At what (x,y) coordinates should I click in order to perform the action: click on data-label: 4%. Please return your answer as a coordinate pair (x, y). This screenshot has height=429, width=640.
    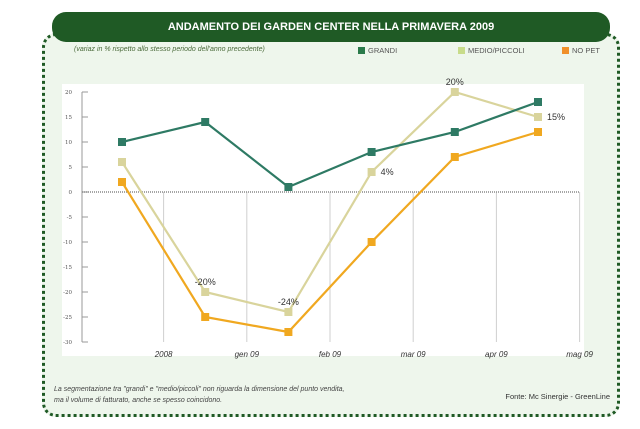
    Looking at the image, I should click on (387, 172).